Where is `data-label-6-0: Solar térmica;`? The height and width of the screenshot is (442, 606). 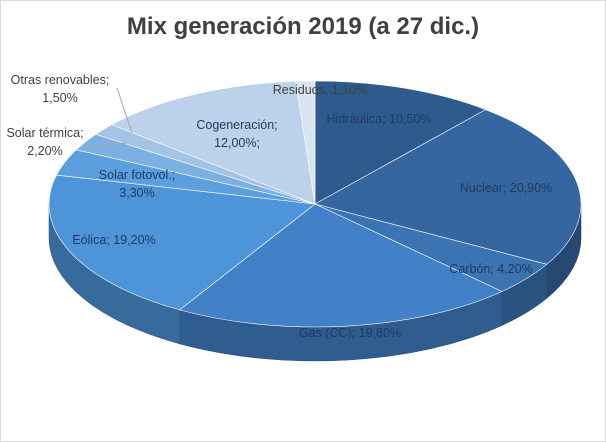
data-label-6-0: Solar térmica; is located at coordinates (44, 133).